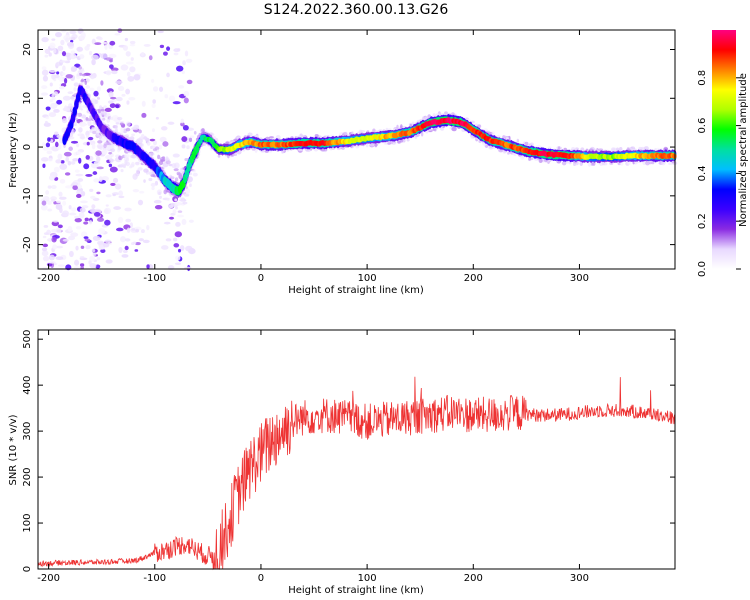 This screenshot has width=750, height=600. Describe the element at coordinates (73, 118) in the screenshot. I see `spectral-ridge-blob` at that location.